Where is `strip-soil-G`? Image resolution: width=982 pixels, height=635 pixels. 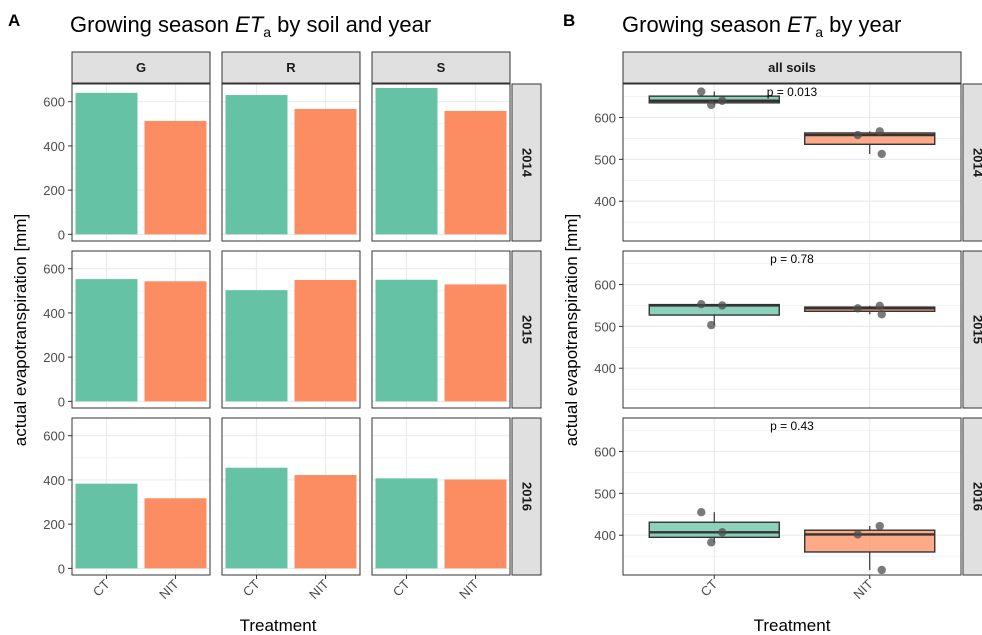 strip-soil-G is located at coordinates (141, 67).